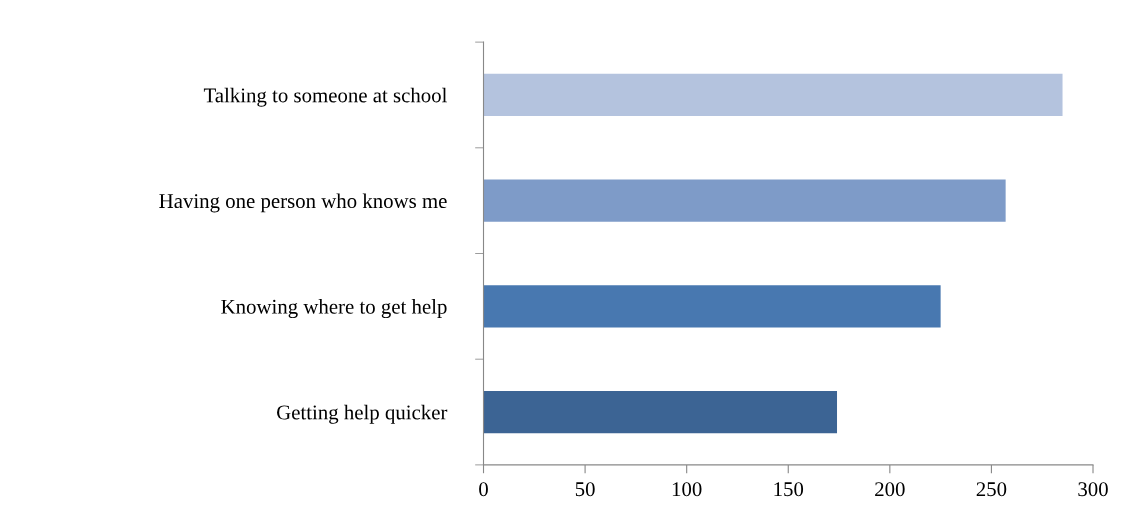 The height and width of the screenshot is (520, 1135). Describe the element at coordinates (1093, 489) in the screenshot. I see `x-tick-label: 300` at that location.